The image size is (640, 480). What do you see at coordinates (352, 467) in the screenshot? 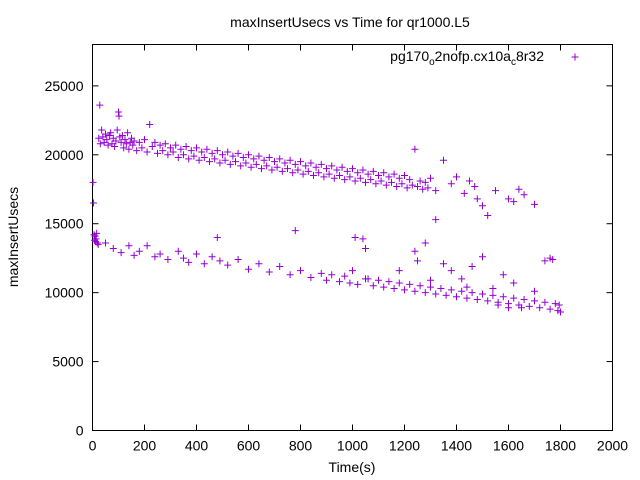
I see `x-axis-label: Time(s)` at bounding box center [352, 467].